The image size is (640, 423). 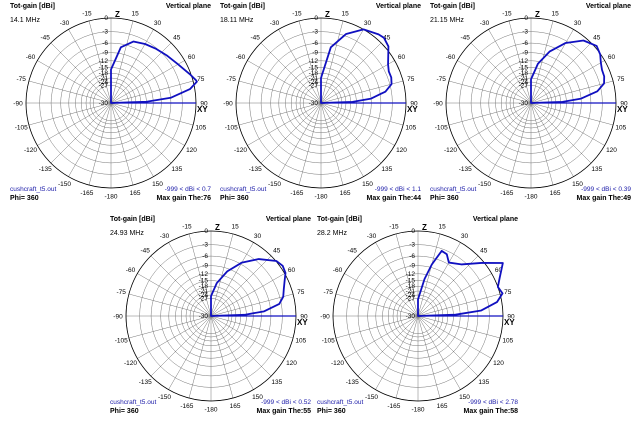 What do you see at coordinates (33, 189) in the screenshot?
I see `file-label: cushcraft_t5.out` at bounding box center [33, 189].